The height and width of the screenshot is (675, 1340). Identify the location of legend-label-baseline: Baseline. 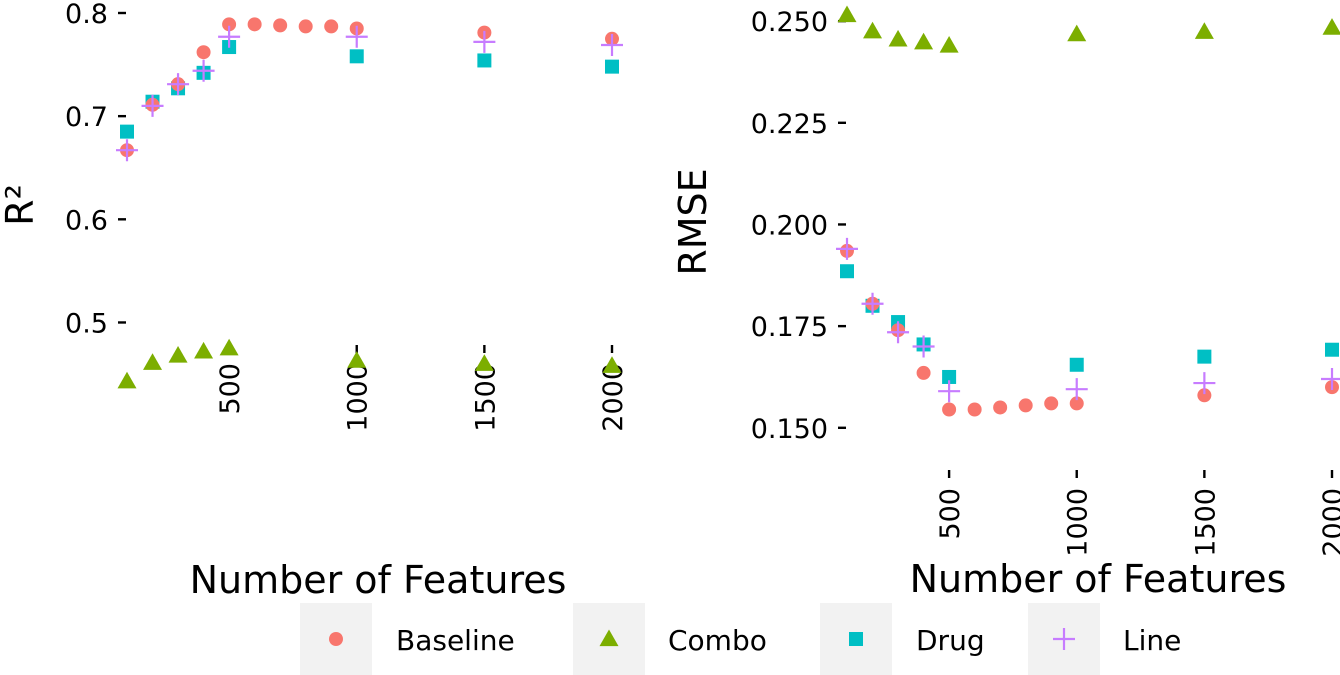
(455, 640).